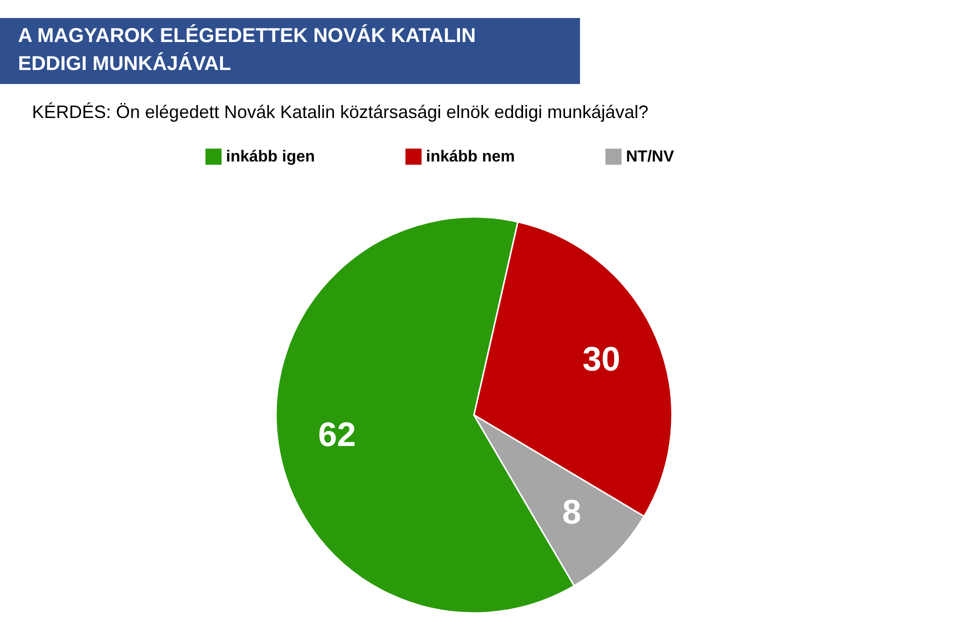 The height and width of the screenshot is (640, 960). Describe the element at coordinates (340, 112) in the screenshot. I see `chart-subtitle: KÉRDÉS: Ön elégedett Novák Katalin köztársasági elnök eddigi munkájával?` at that location.